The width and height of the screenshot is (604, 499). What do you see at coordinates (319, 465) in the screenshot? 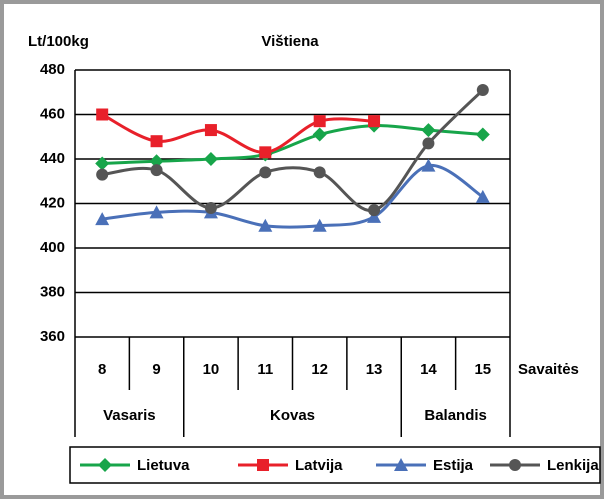
I see `legend-label: Latvija` at bounding box center [319, 465].